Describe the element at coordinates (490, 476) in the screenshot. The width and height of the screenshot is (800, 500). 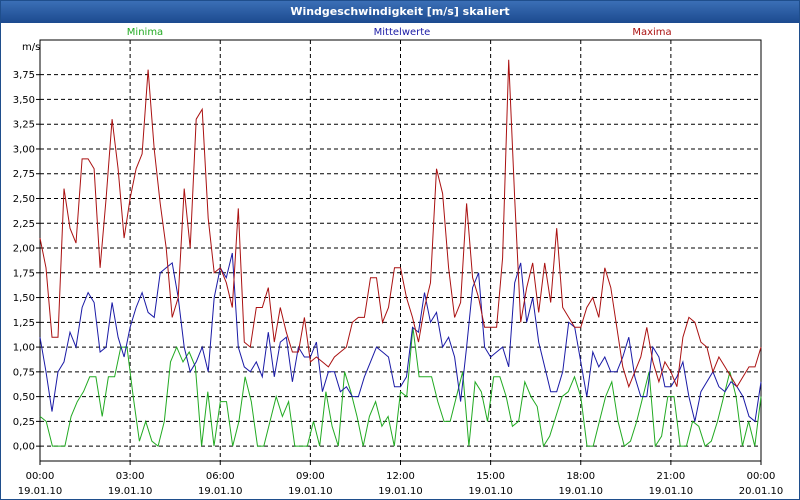
I see `x-tick-time-label: 15:00` at that location.